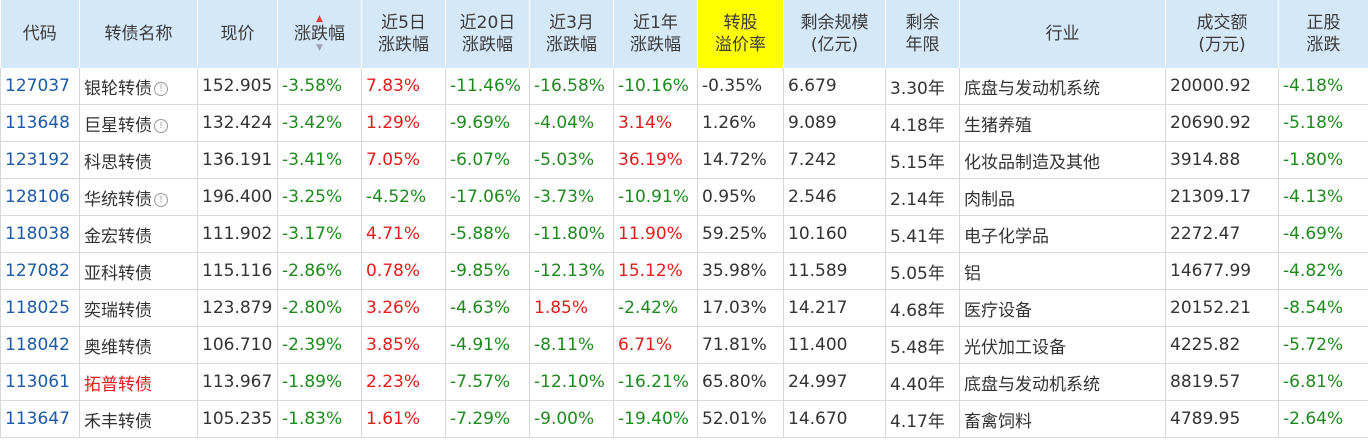  What do you see at coordinates (403, 271) in the screenshot?
I see `cell-chg5d: 0.78%` at bounding box center [403, 271].